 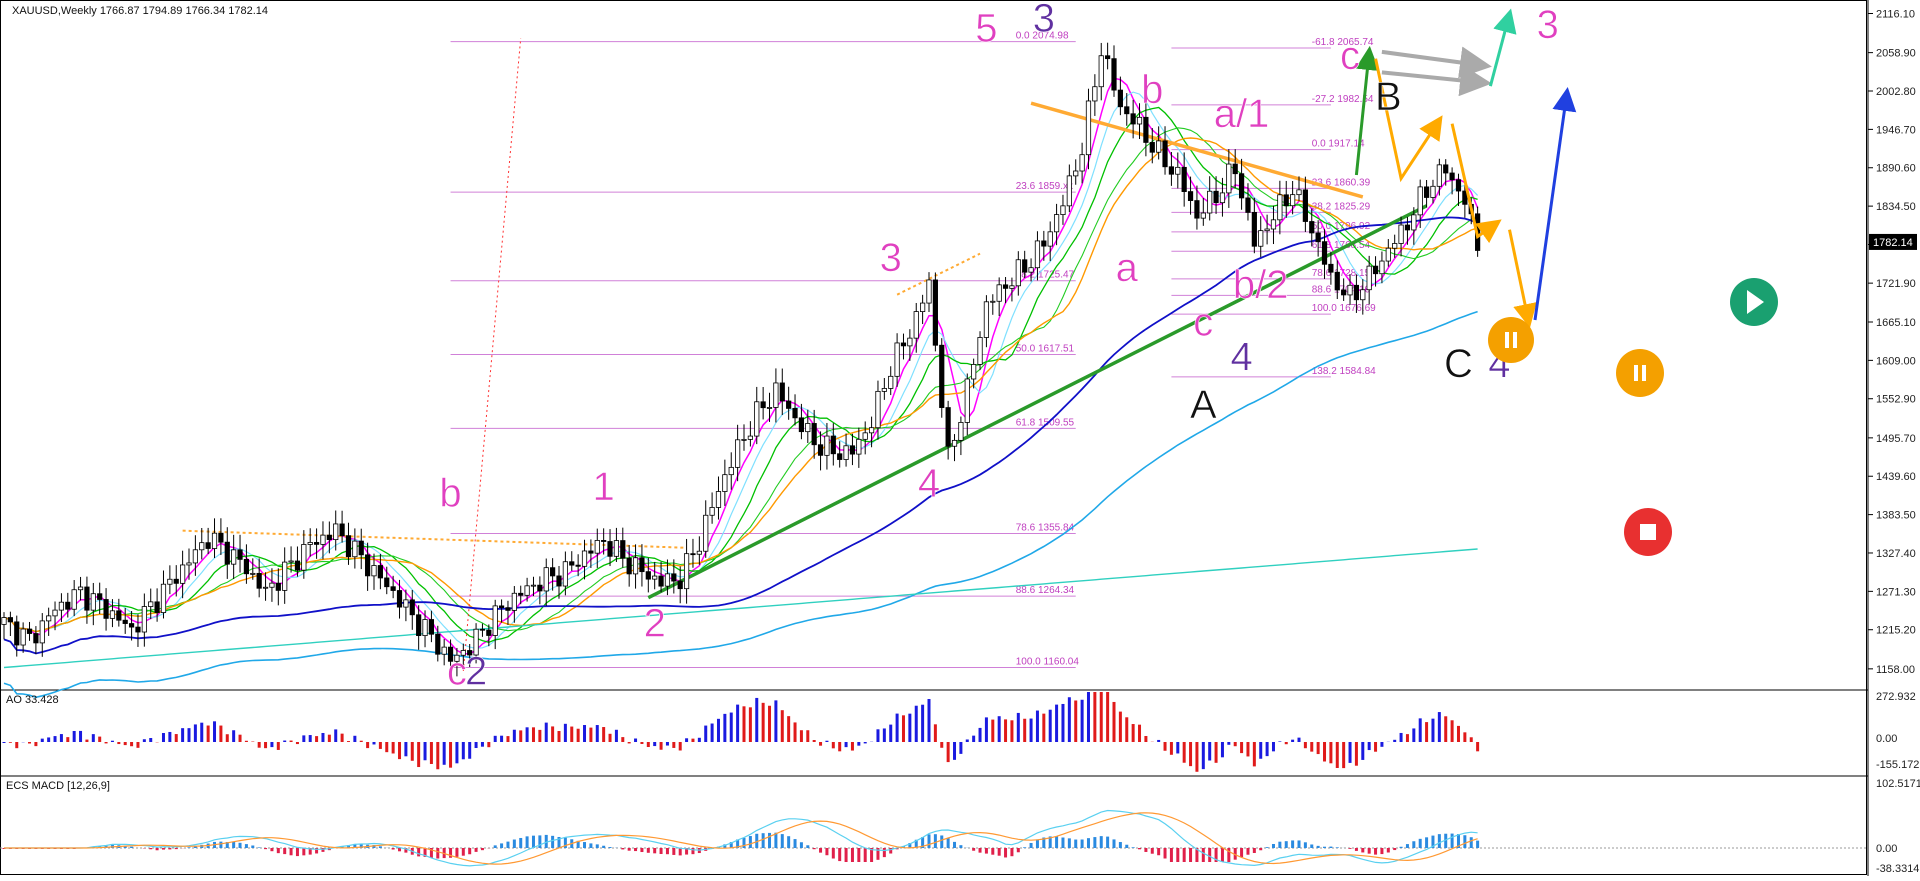 What do you see at coordinates (1896, 169) in the screenshot?
I see `price-tick-label: 1890.60` at bounding box center [1896, 169].